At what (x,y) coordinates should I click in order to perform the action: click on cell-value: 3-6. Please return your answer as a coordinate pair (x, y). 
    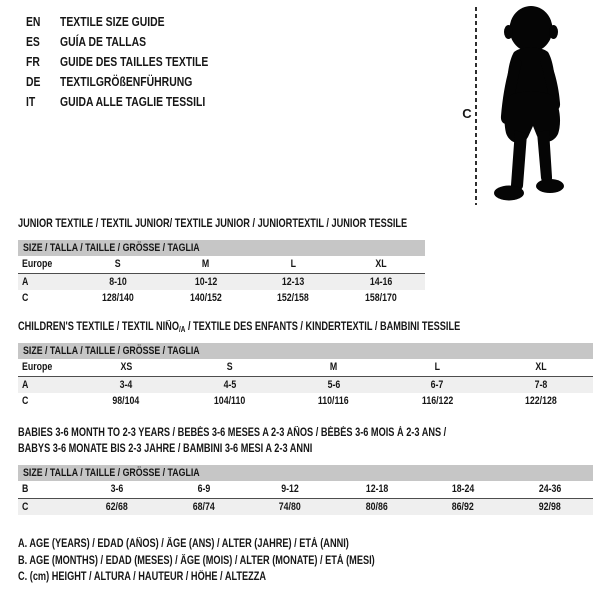
    Looking at the image, I should click on (117, 489).